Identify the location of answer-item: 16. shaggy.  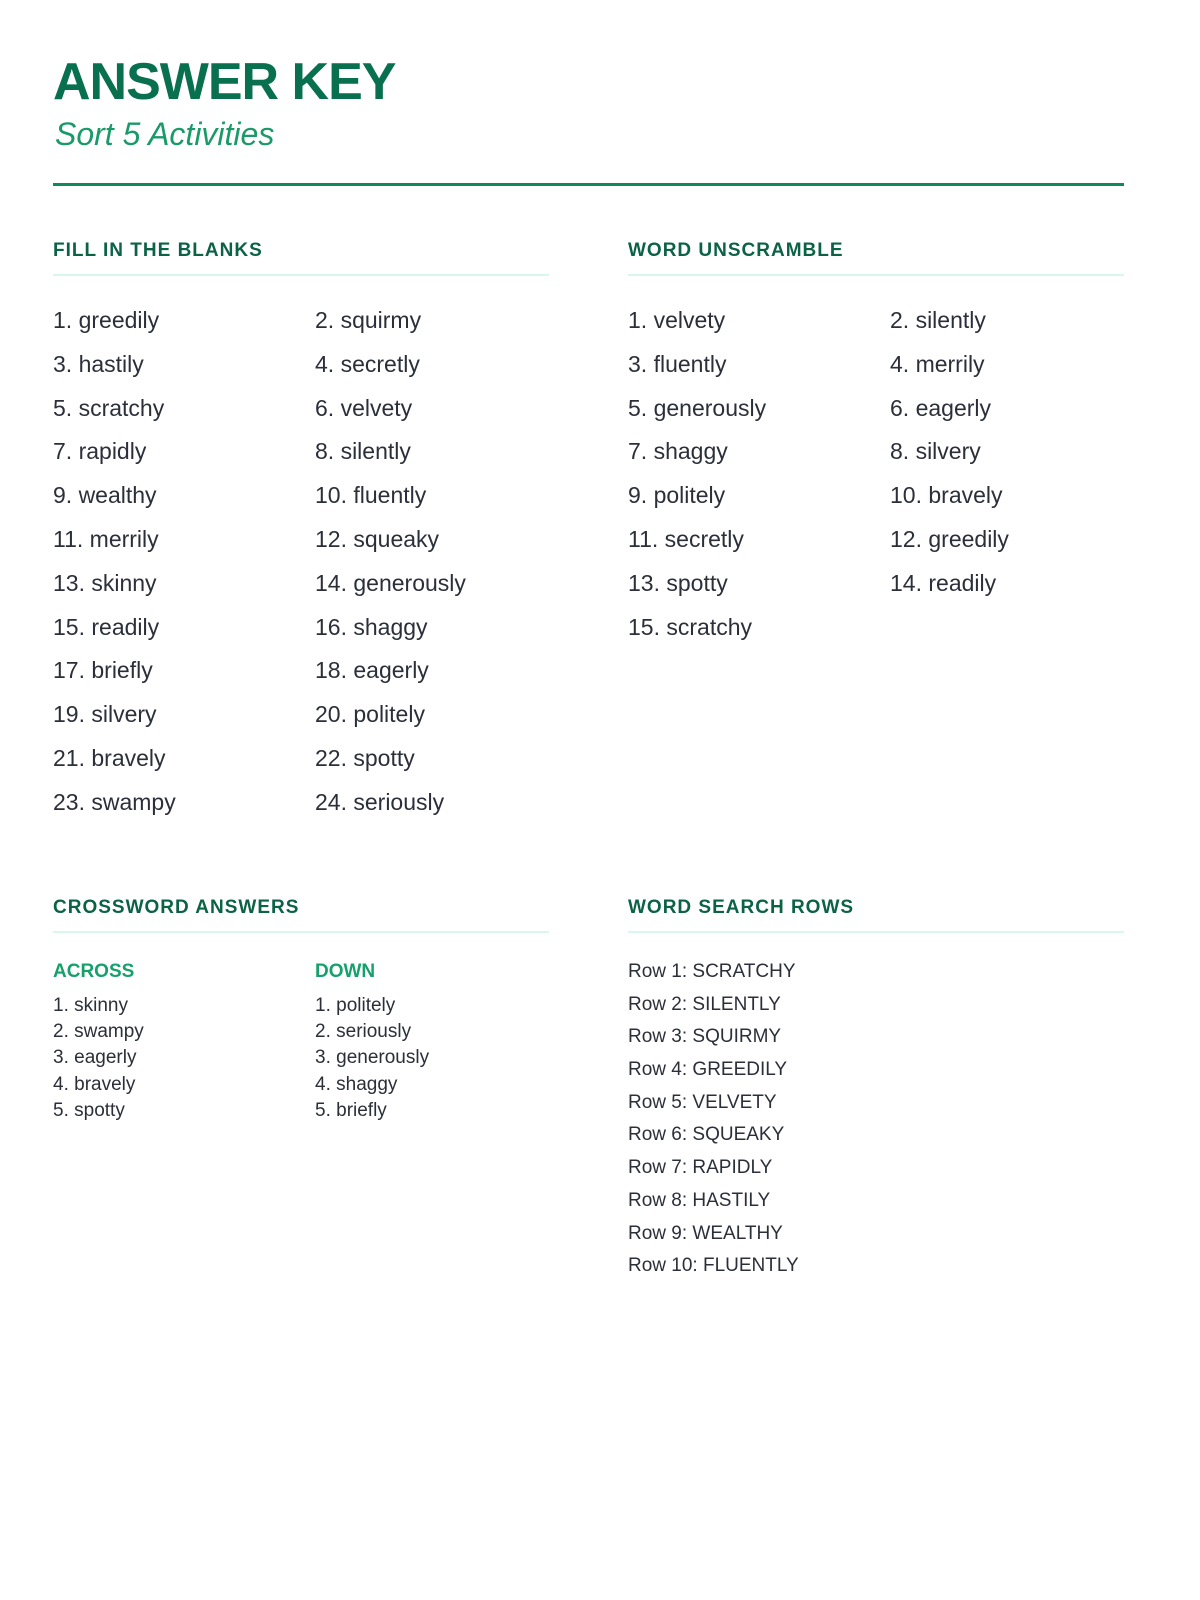
(371, 626).